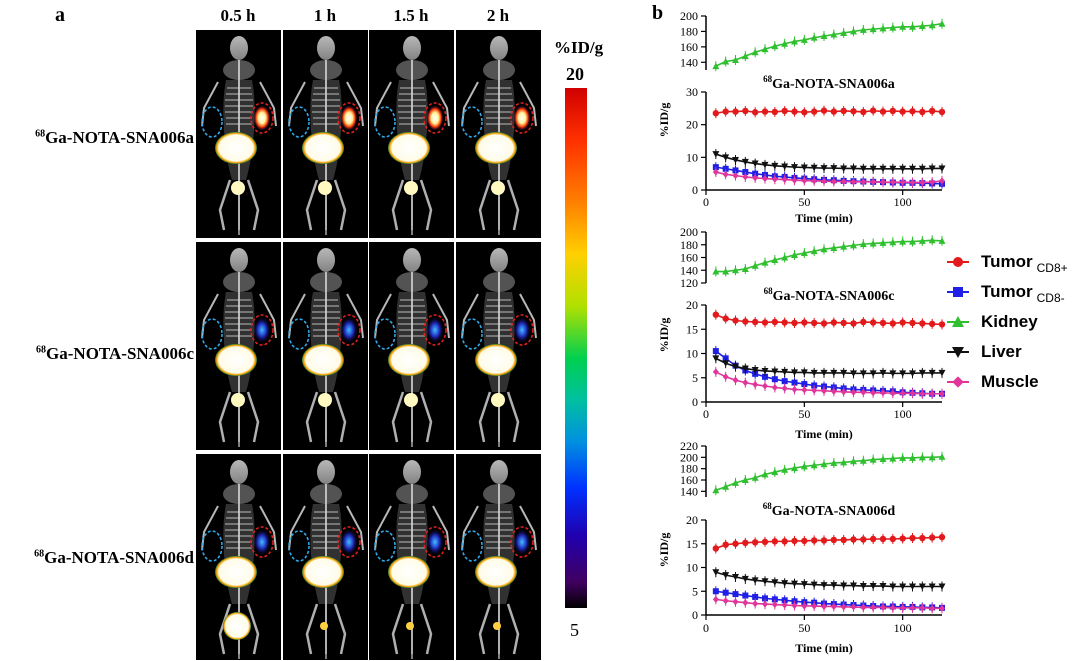 This screenshot has height=661, width=1080. I want to click on pet-panel-r2-c2, so click(411, 557).